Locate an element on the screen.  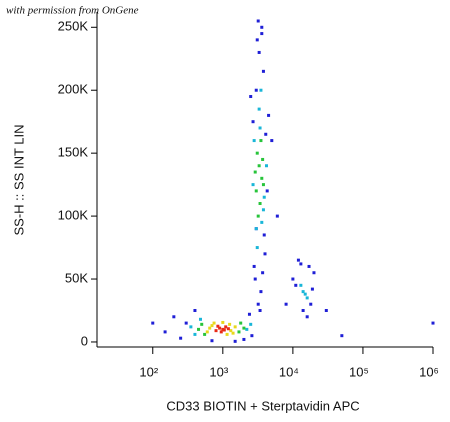
y-tick-label: 50K is located at coordinates (76, 277).